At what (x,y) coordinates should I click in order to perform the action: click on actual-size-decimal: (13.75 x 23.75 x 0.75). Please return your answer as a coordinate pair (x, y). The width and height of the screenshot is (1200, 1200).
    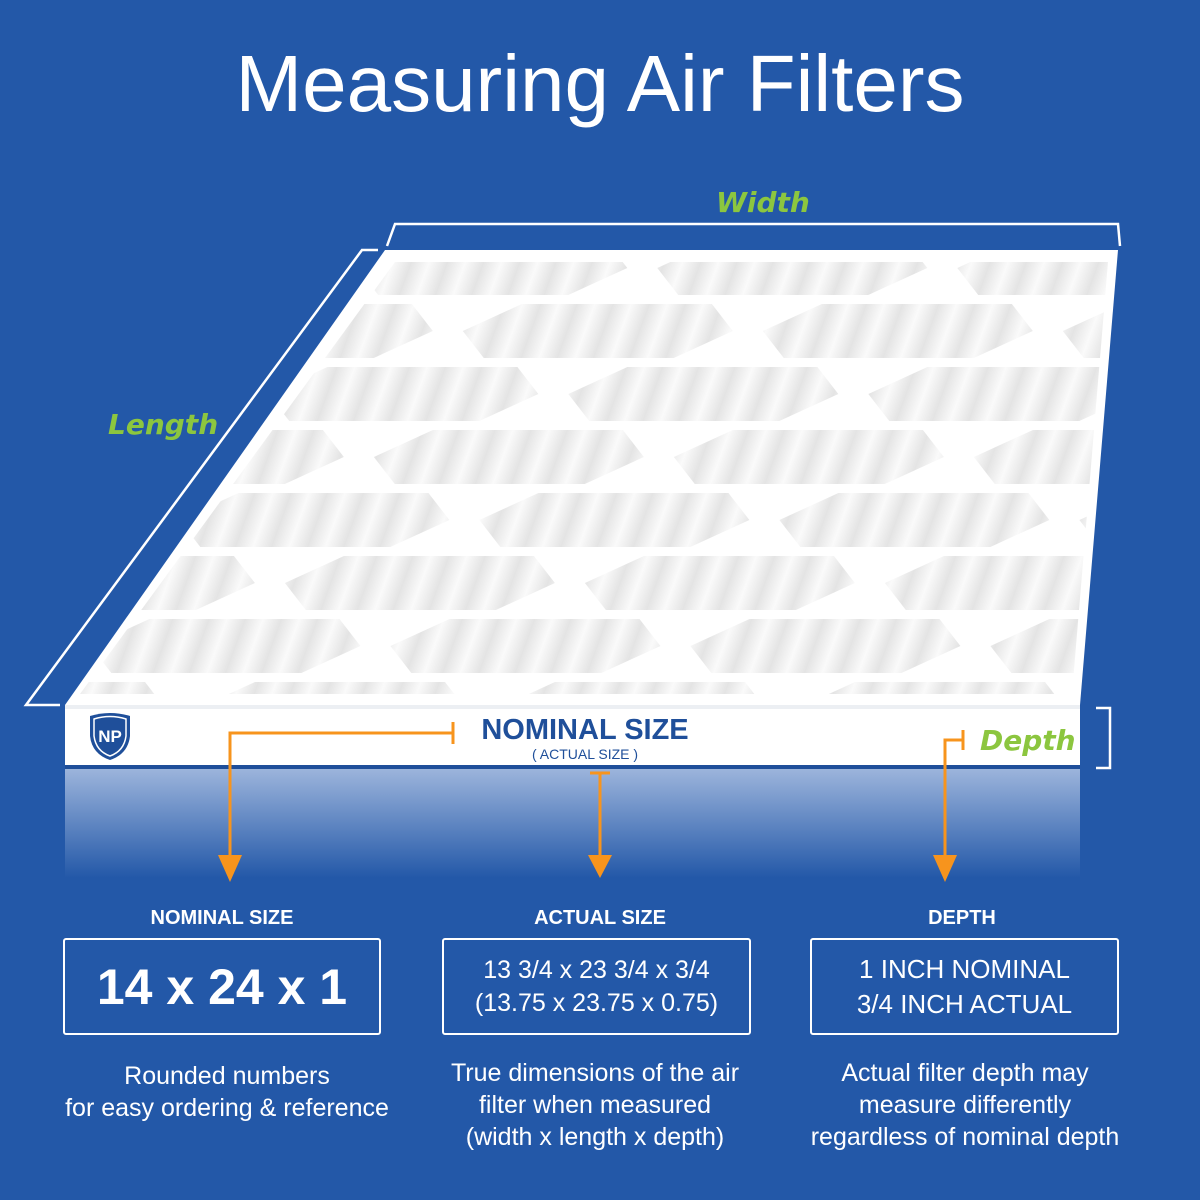
    Looking at the image, I should click on (596, 1002).